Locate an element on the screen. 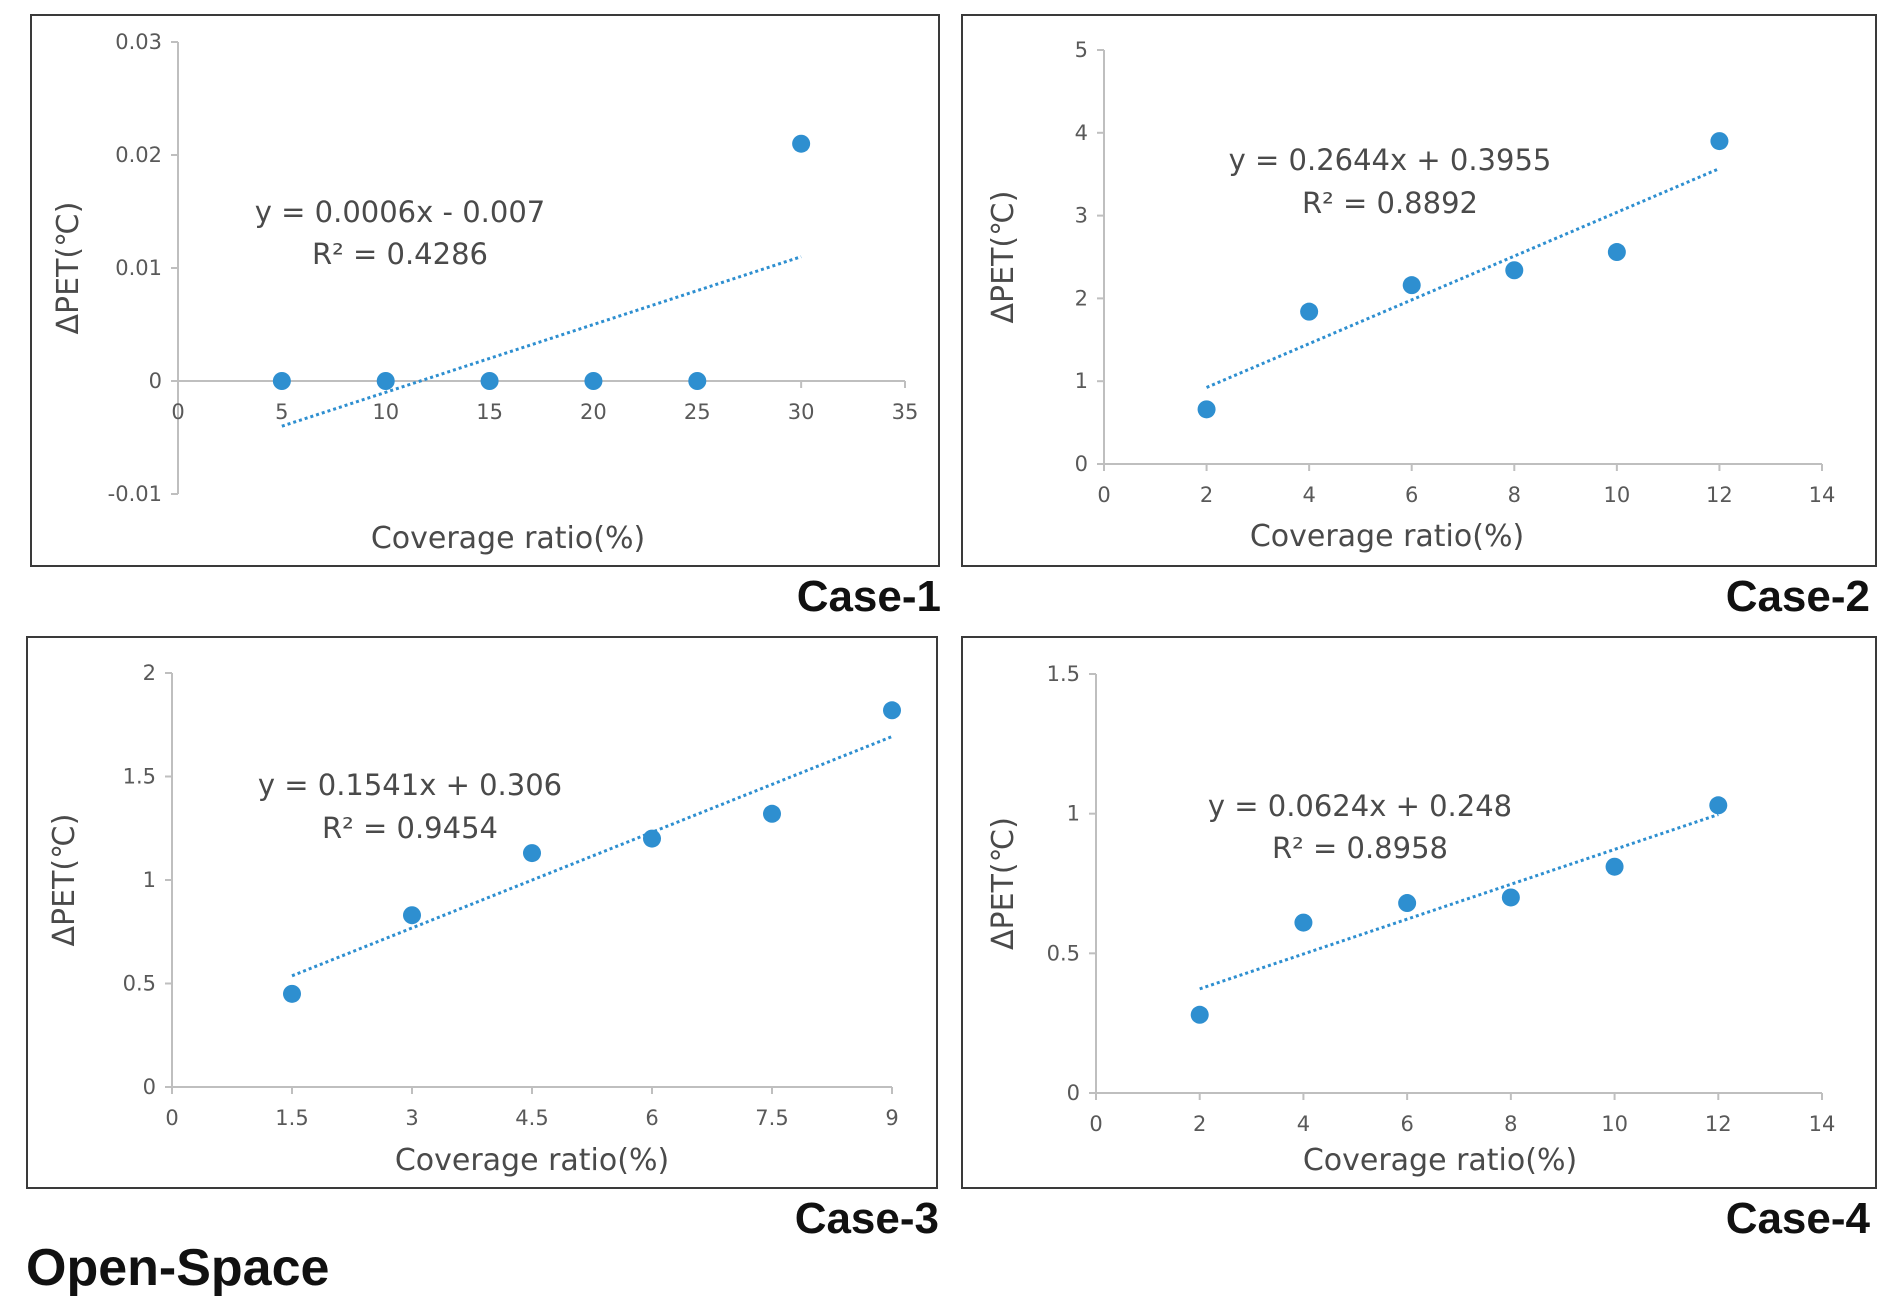  case-2-x-tick-label: 4 is located at coordinates (1308, 495).